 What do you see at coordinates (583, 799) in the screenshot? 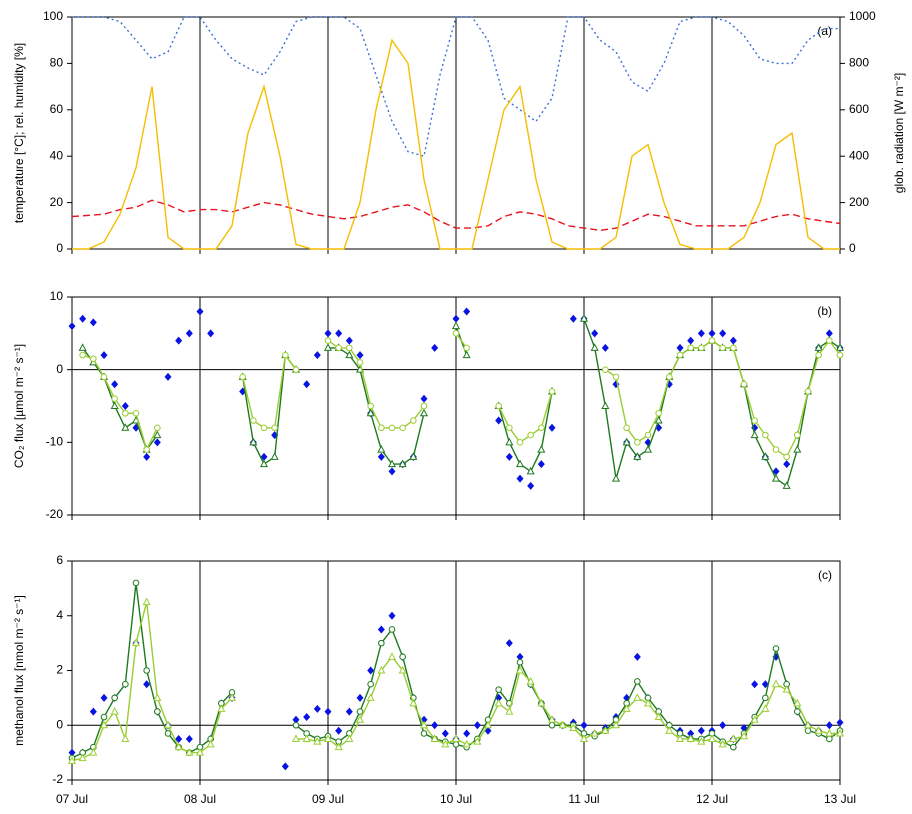
I see `x-tick-label: 11 Jul` at bounding box center [583, 799].